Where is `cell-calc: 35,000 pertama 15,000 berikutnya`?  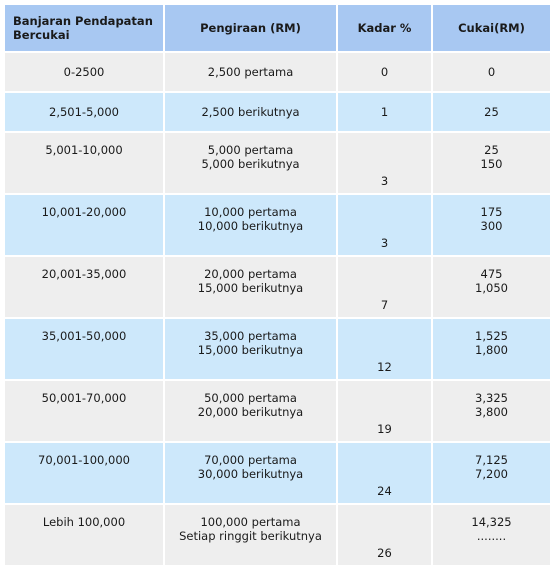
cell-calc: 35,000 pertama 15,000 berikutnya is located at coordinates (250, 349).